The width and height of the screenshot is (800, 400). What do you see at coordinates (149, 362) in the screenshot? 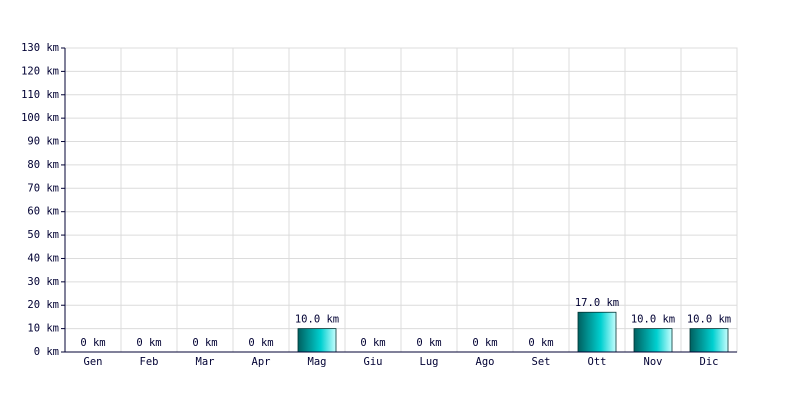
I see `x-tick-label: Feb` at bounding box center [149, 362].